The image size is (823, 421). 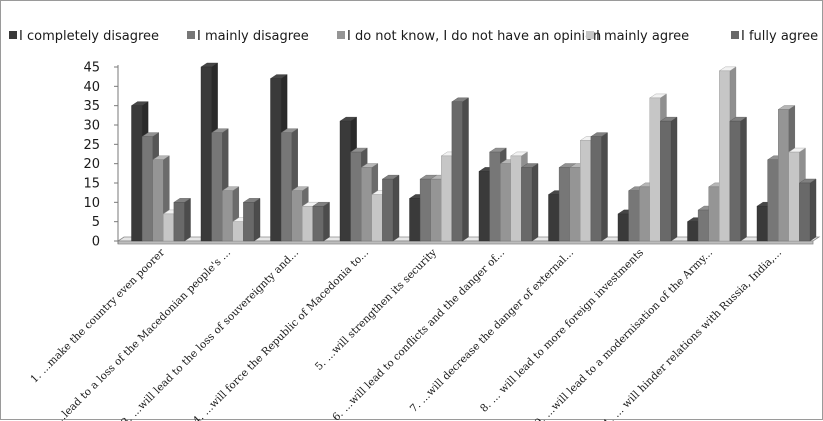 I want to click on y-tick-label: 30, so click(x=91, y=126).